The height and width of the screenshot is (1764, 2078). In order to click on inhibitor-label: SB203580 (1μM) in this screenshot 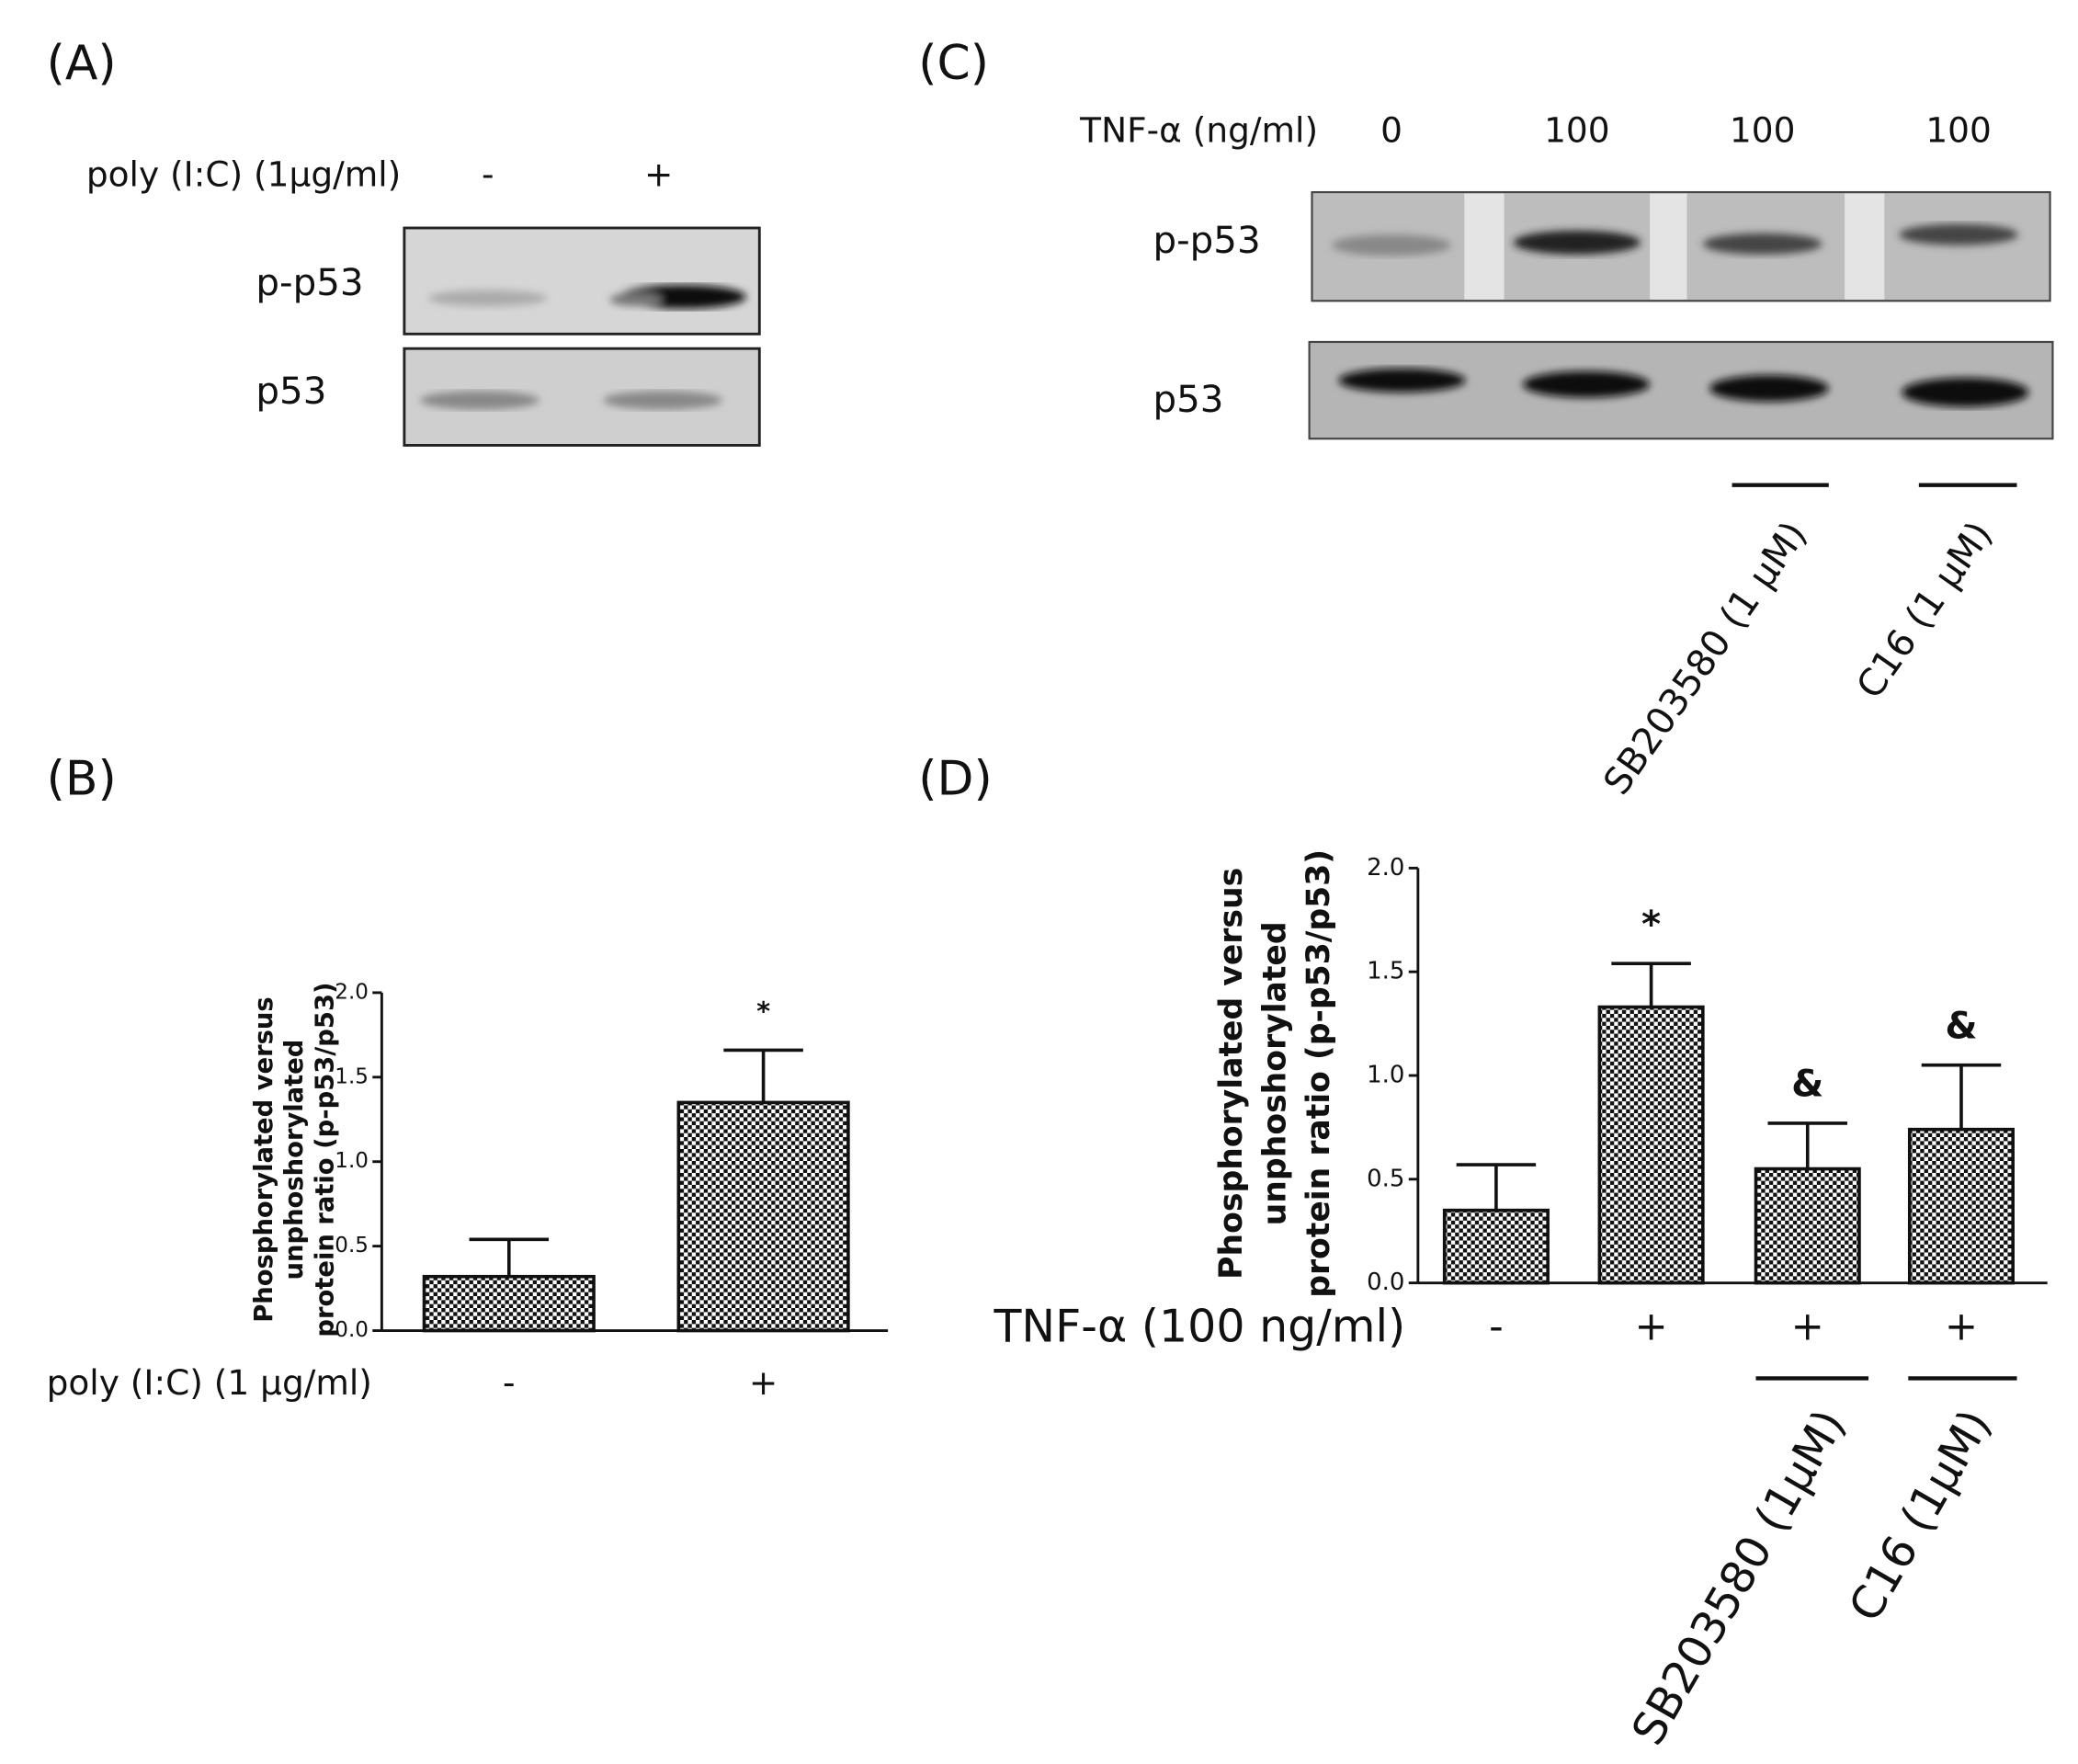, I will do `click(1738, 1577)`.